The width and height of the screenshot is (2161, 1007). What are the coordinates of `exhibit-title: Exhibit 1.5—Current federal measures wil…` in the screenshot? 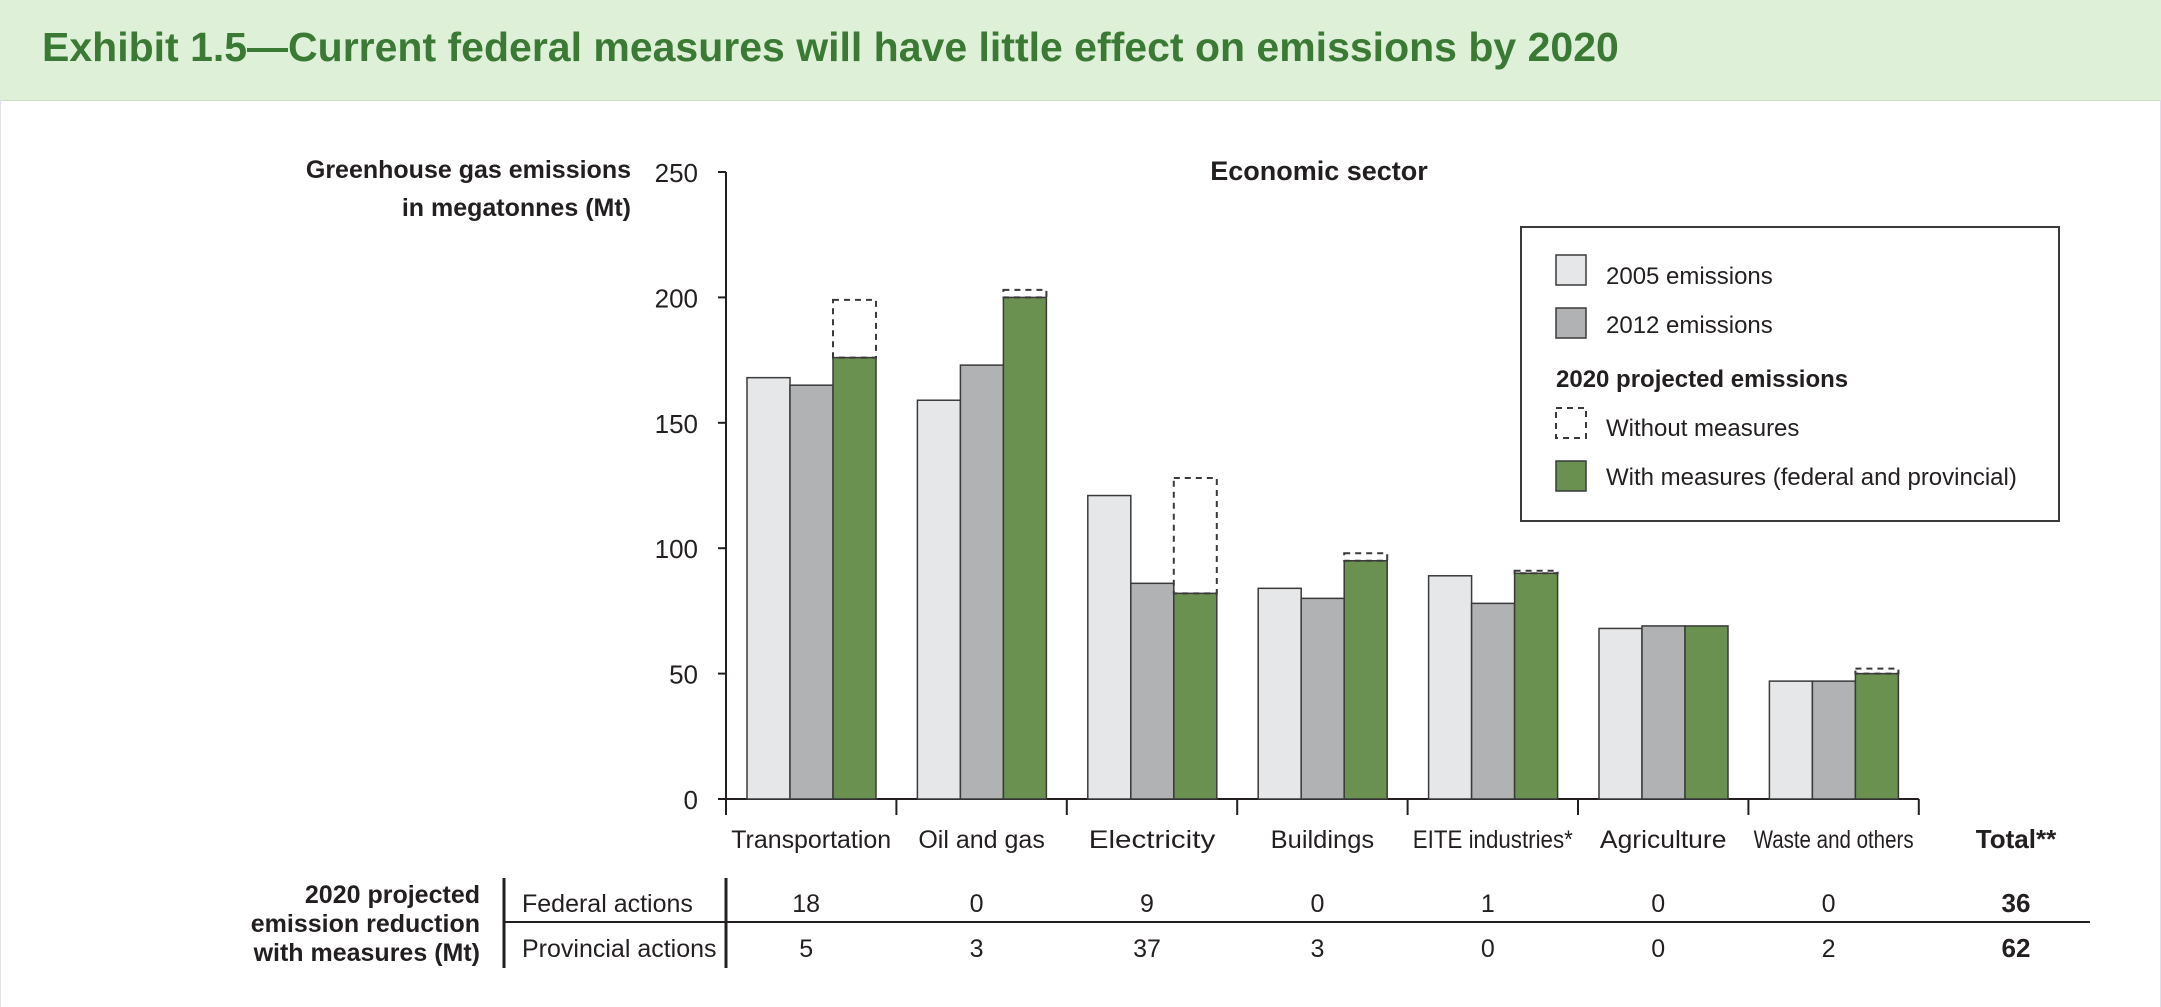 It's located at (830, 47).